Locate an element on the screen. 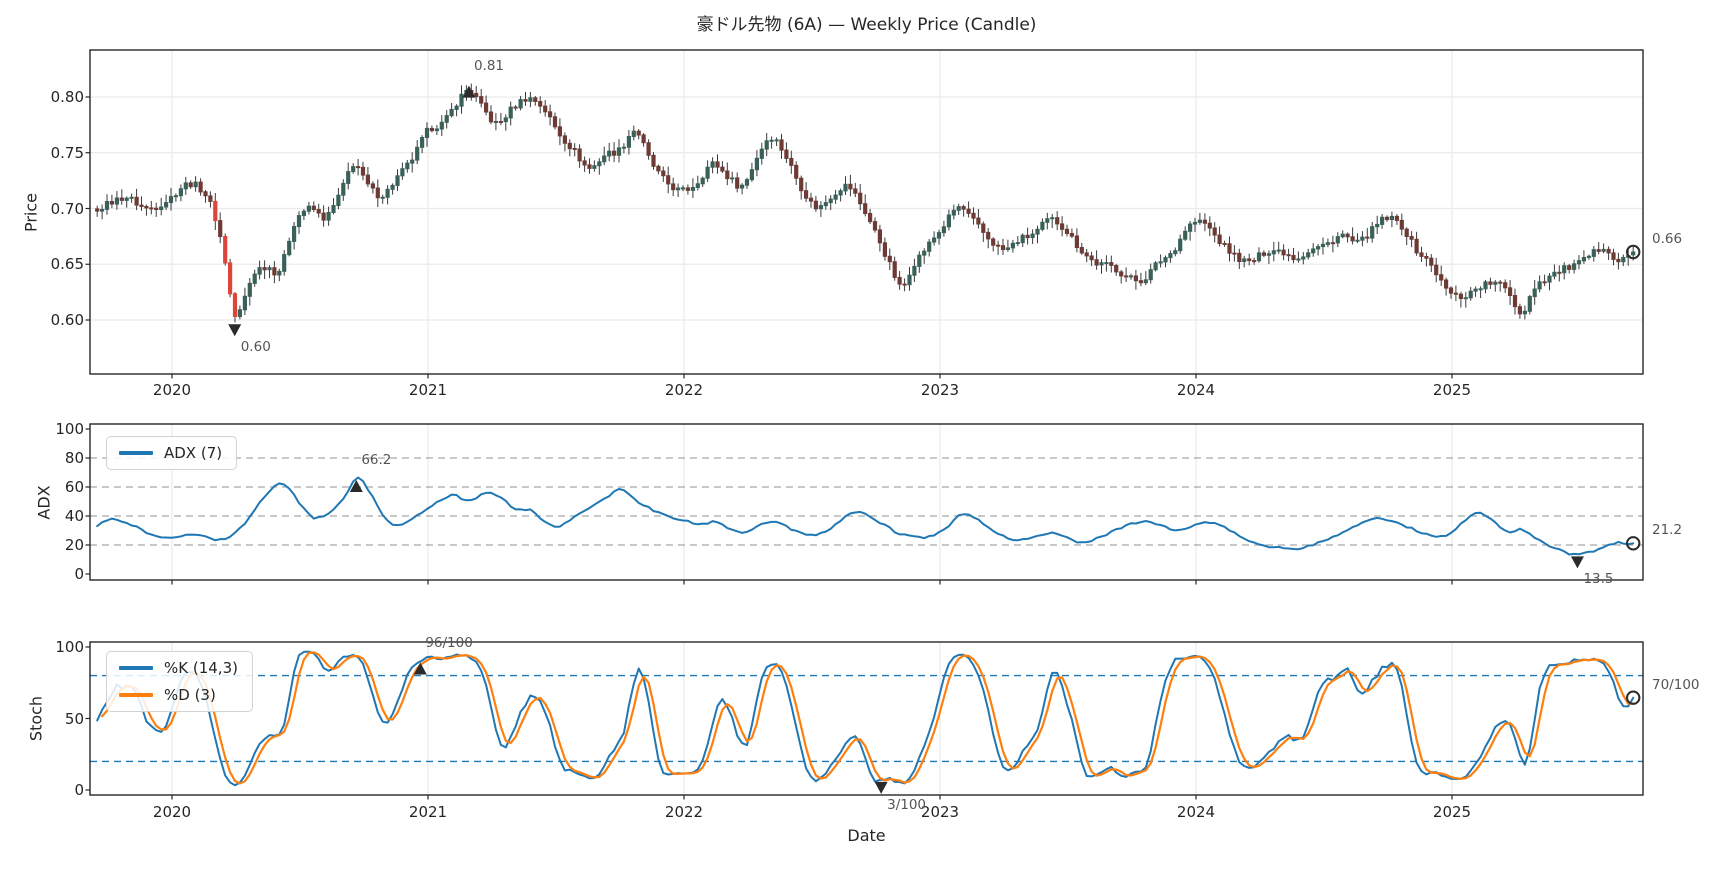 The width and height of the screenshot is (1728, 878). stoch-min-marker is located at coordinates (881, 787).